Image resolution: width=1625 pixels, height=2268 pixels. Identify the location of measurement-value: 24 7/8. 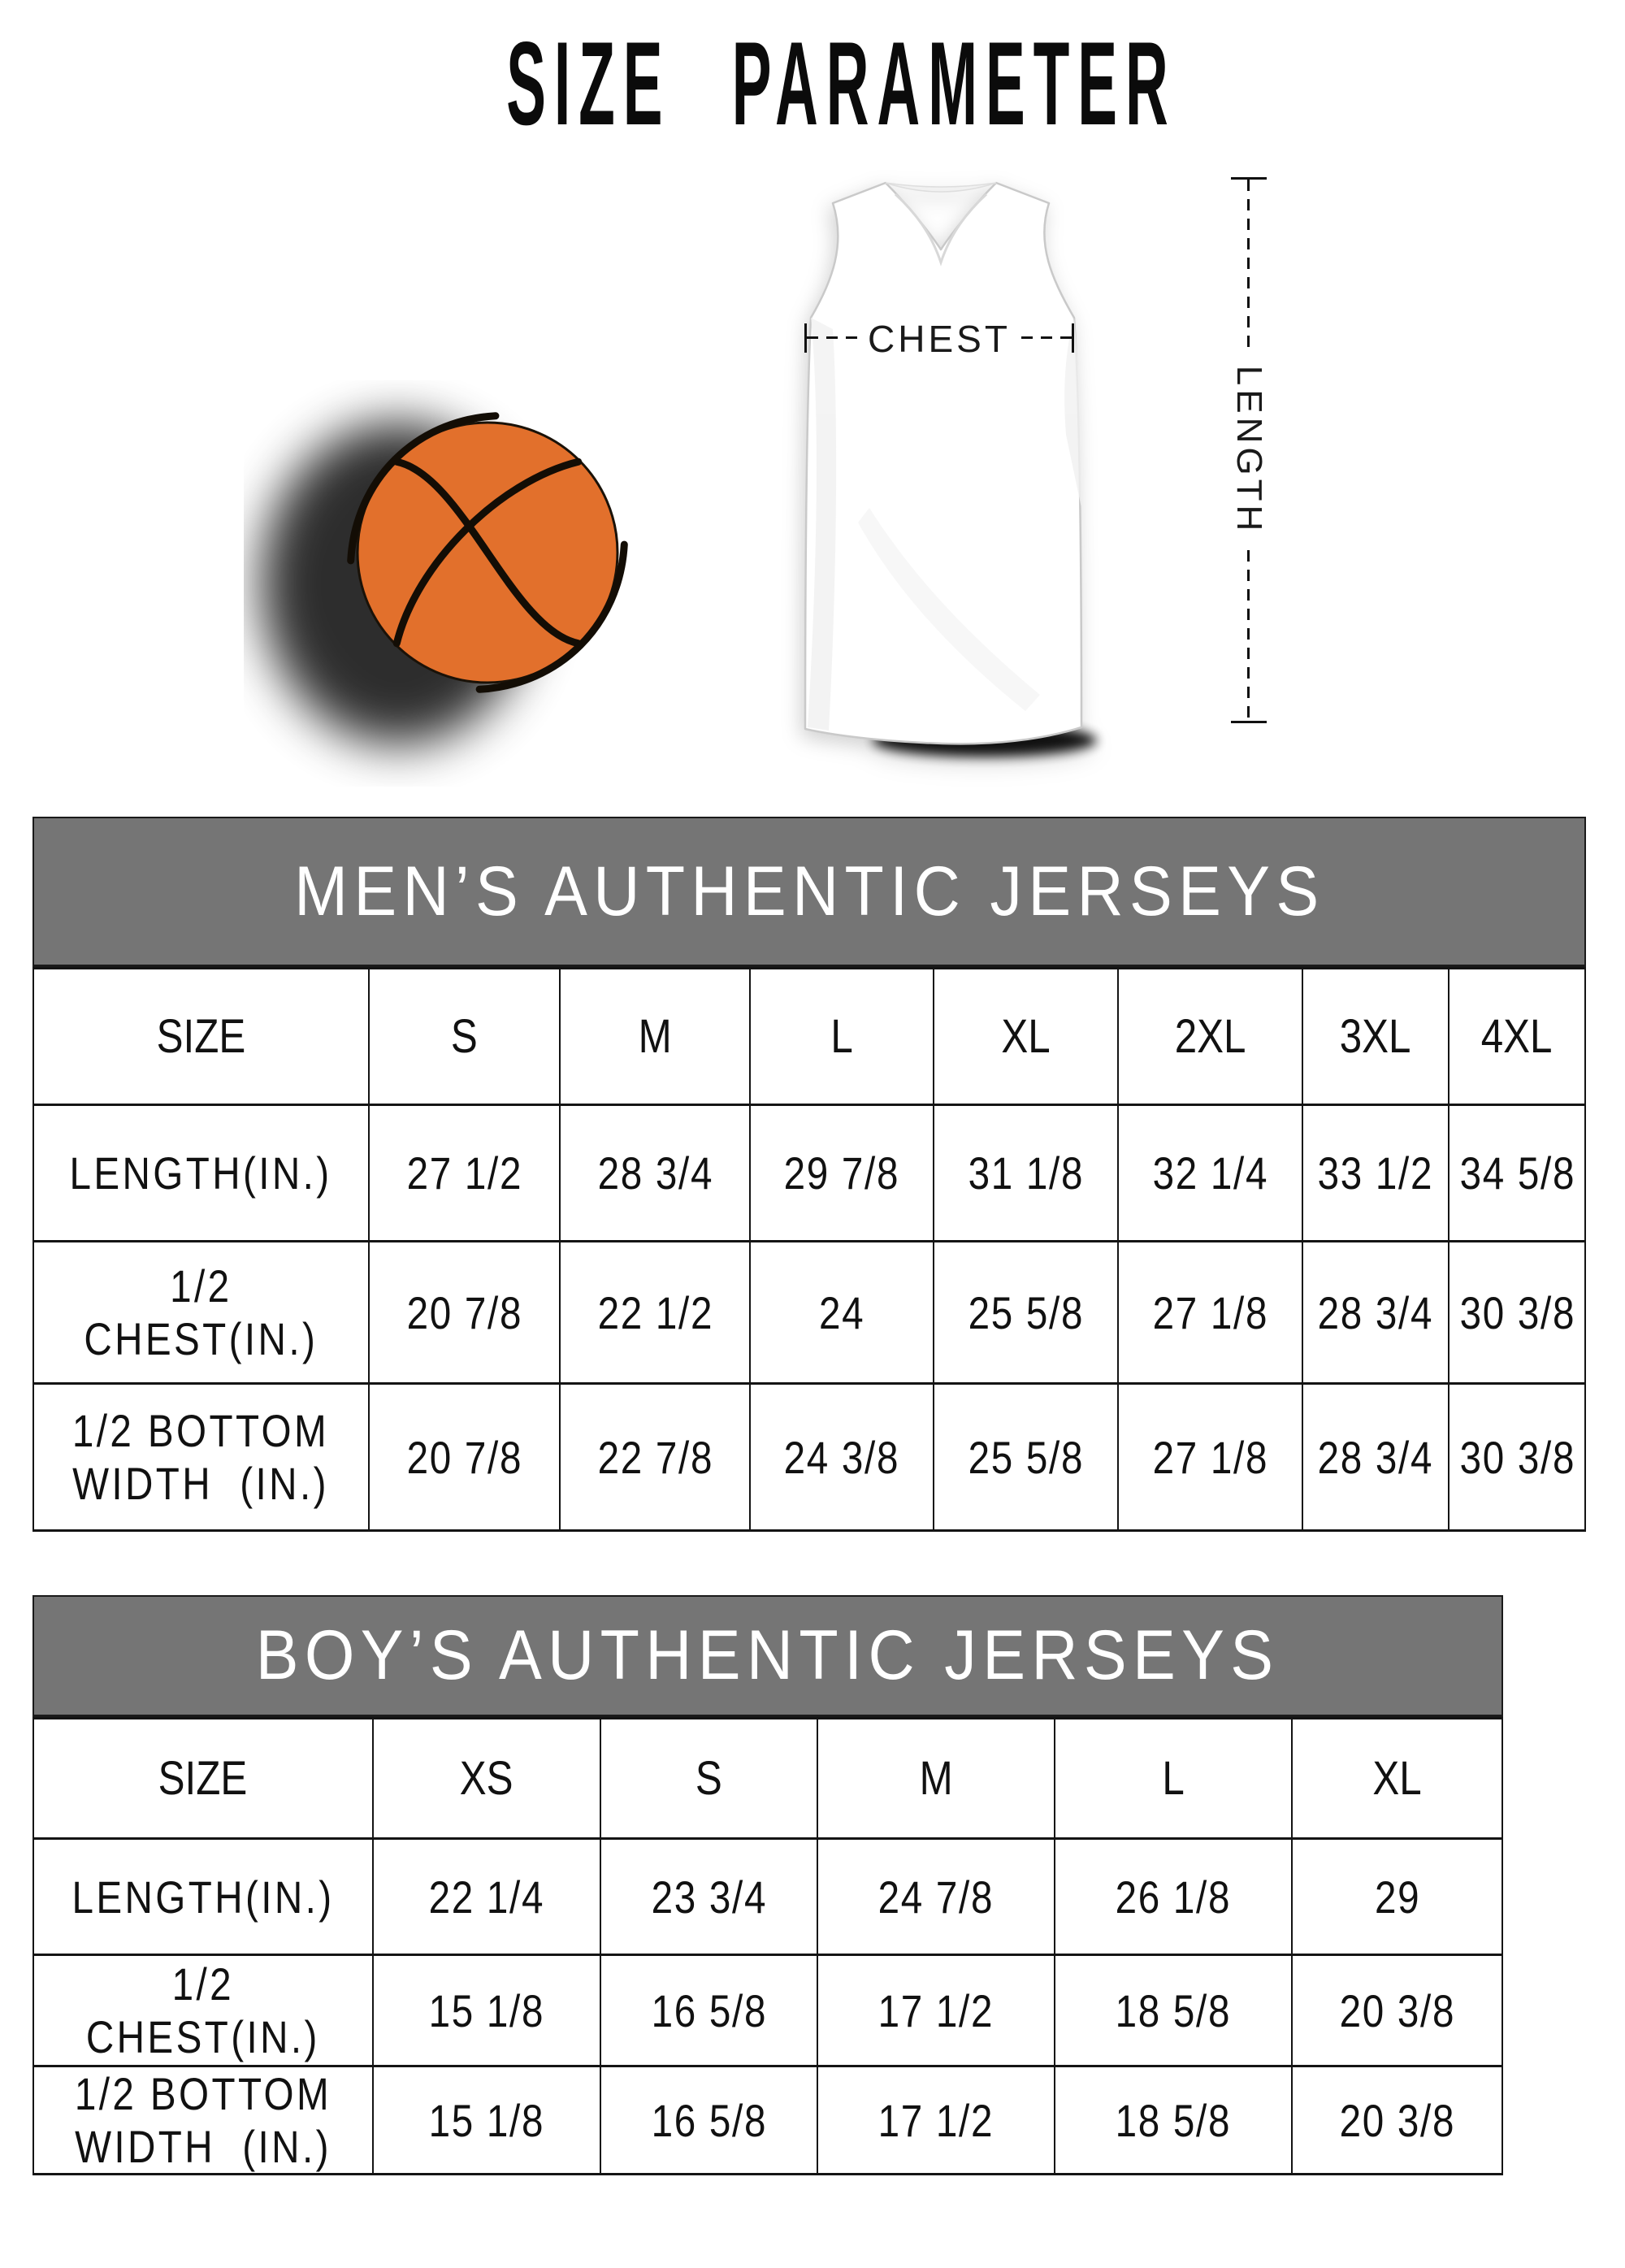
(936, 1897).